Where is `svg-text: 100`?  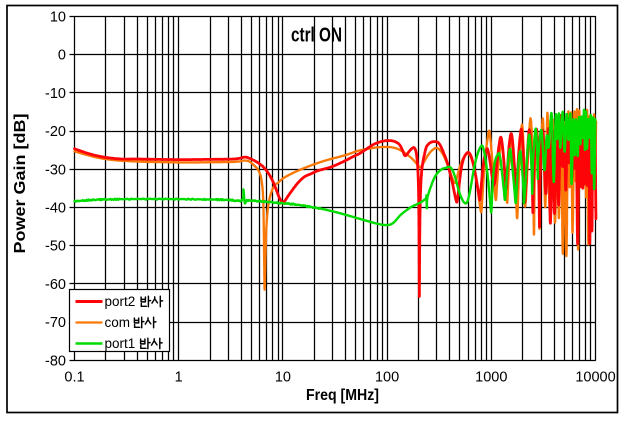 svg-text: 100 is located at coordinates (387, 378).